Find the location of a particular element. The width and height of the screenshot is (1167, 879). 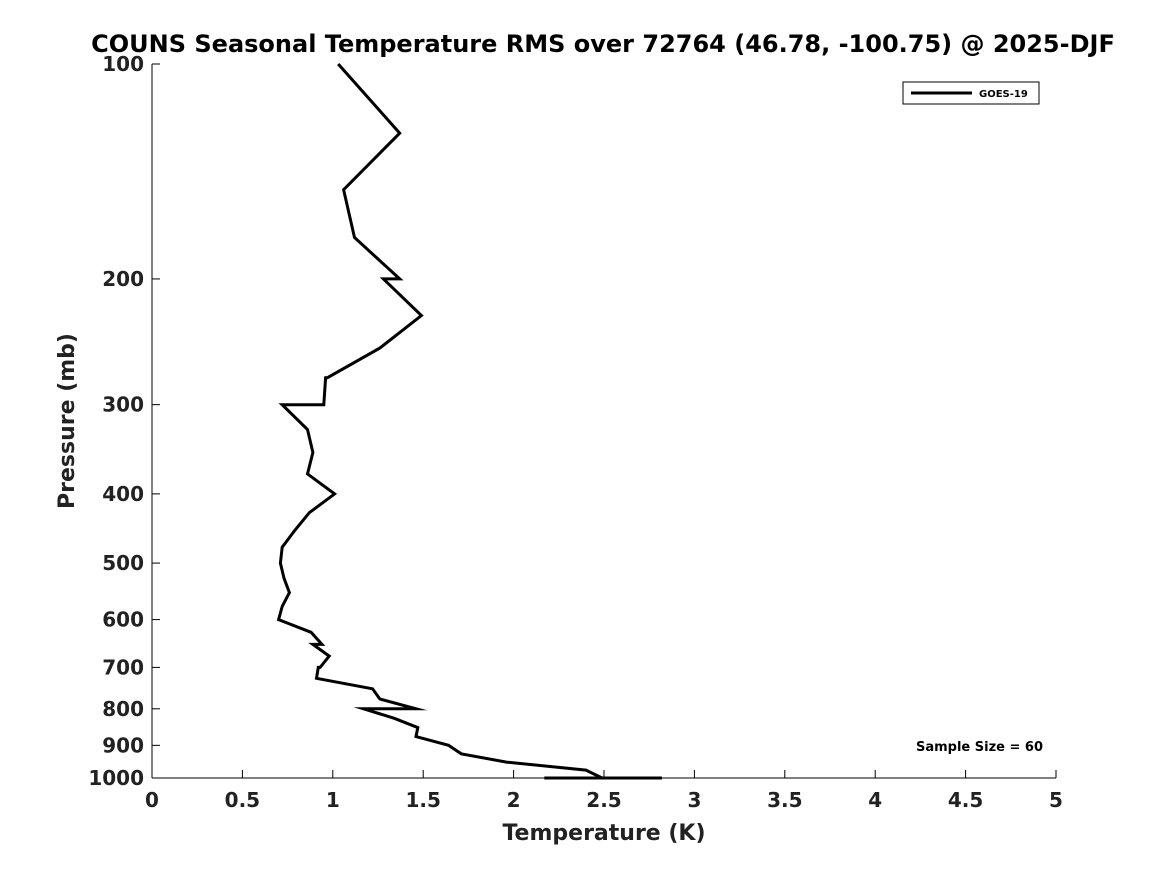

x-tick-label: 0 is located at coordinates (152, 800).